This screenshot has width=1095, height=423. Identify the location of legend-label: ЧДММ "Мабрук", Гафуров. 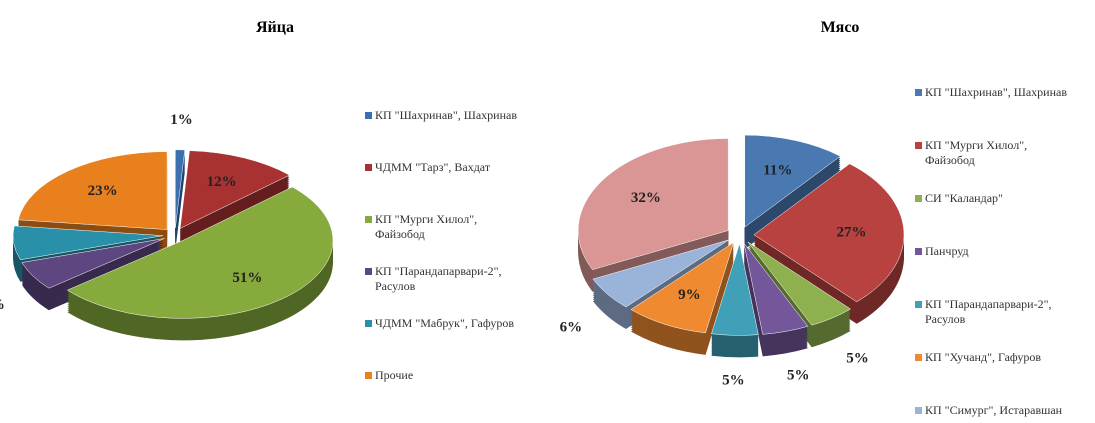
(445, 323).